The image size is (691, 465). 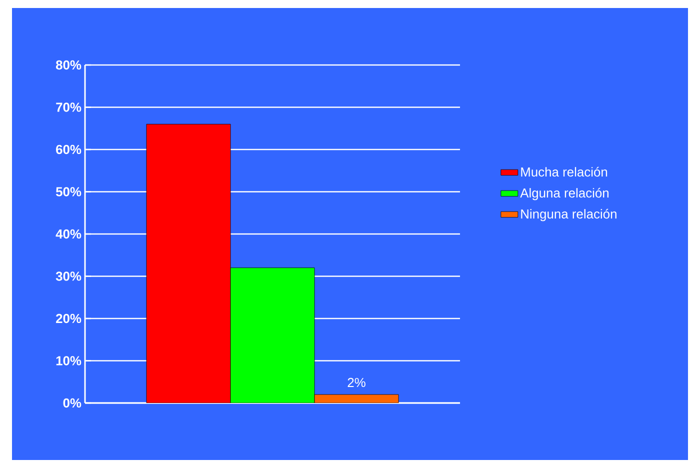 I want to click on y-tick-label: 60%, so click(x=69, y=149).